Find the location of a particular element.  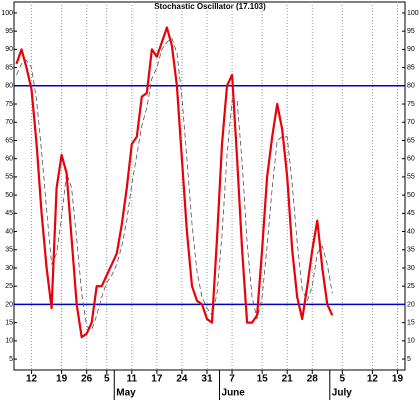

x-tick-label: 26 is located at coordinates (87, 379).